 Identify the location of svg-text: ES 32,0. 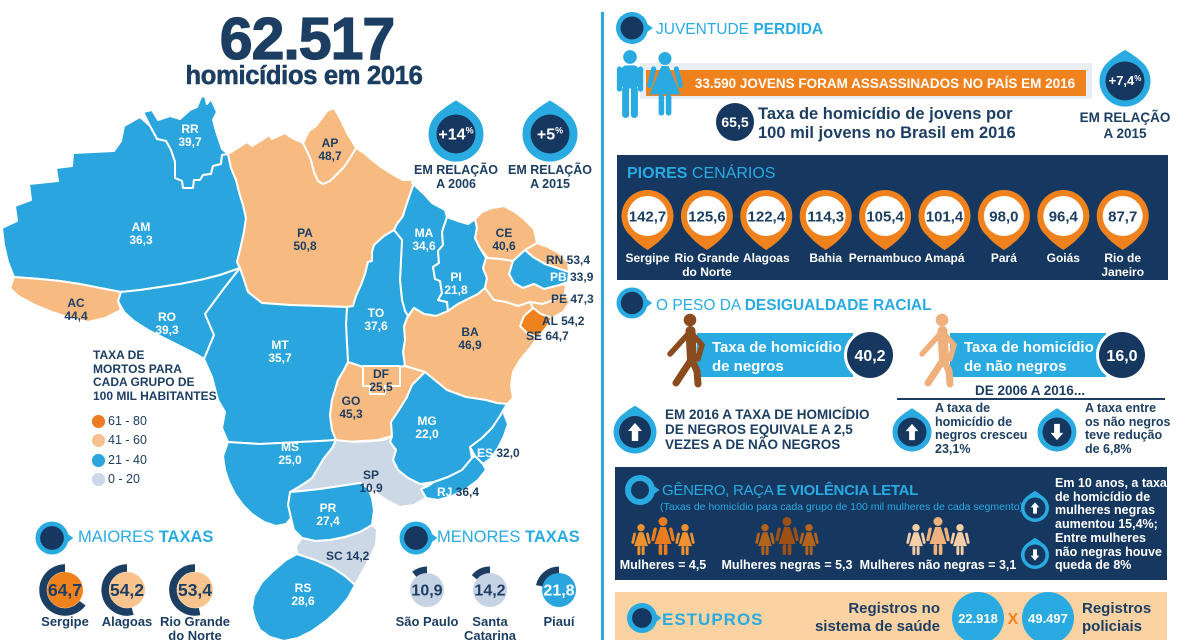
(498, 453).